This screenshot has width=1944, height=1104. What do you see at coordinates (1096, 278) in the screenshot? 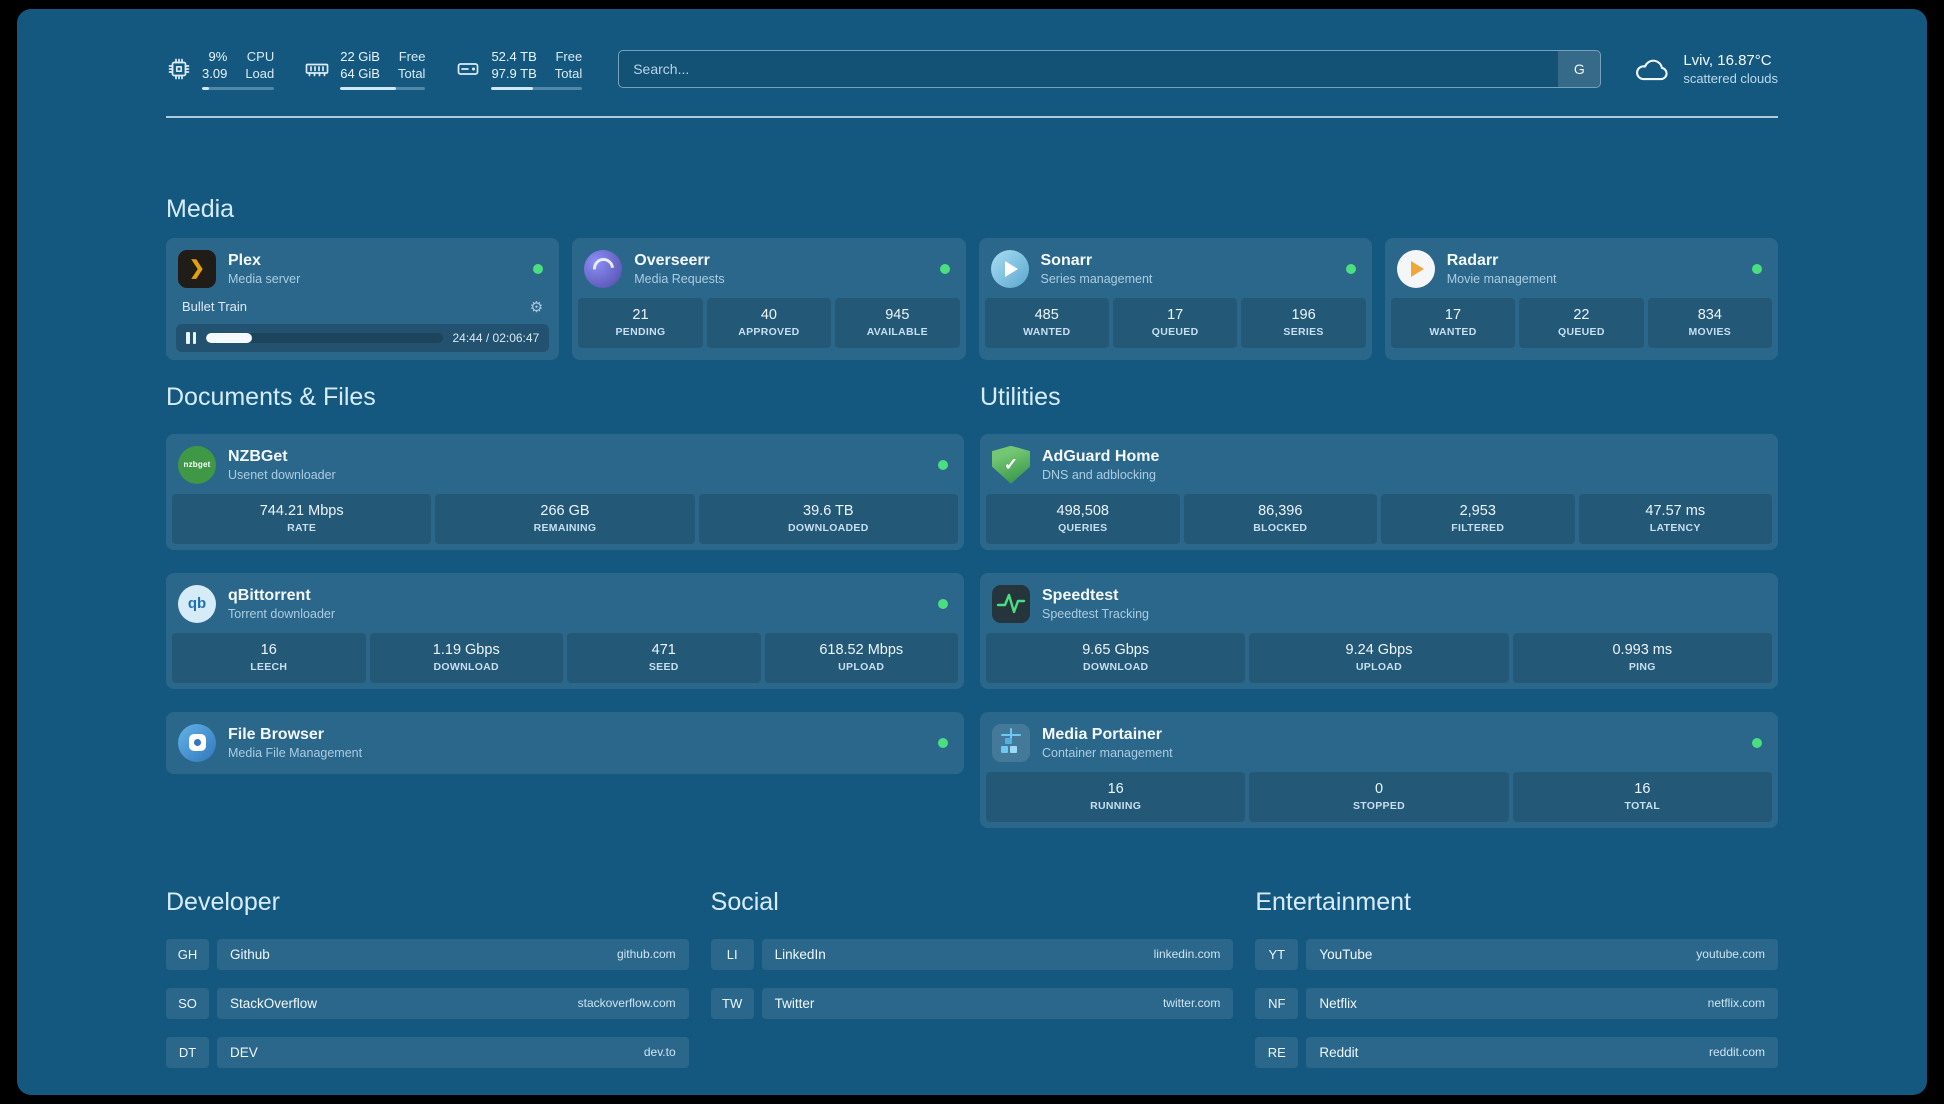
I see `service-description: Series management` at bounding box center [1096, 278].